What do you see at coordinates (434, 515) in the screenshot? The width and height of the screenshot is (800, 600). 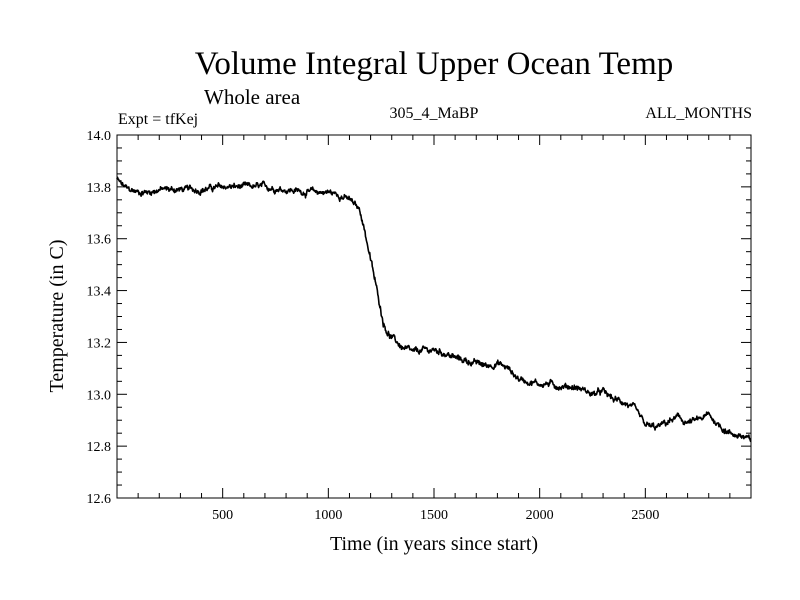 I see `x-tick-label: 1500` at bounding box center [434, 515].